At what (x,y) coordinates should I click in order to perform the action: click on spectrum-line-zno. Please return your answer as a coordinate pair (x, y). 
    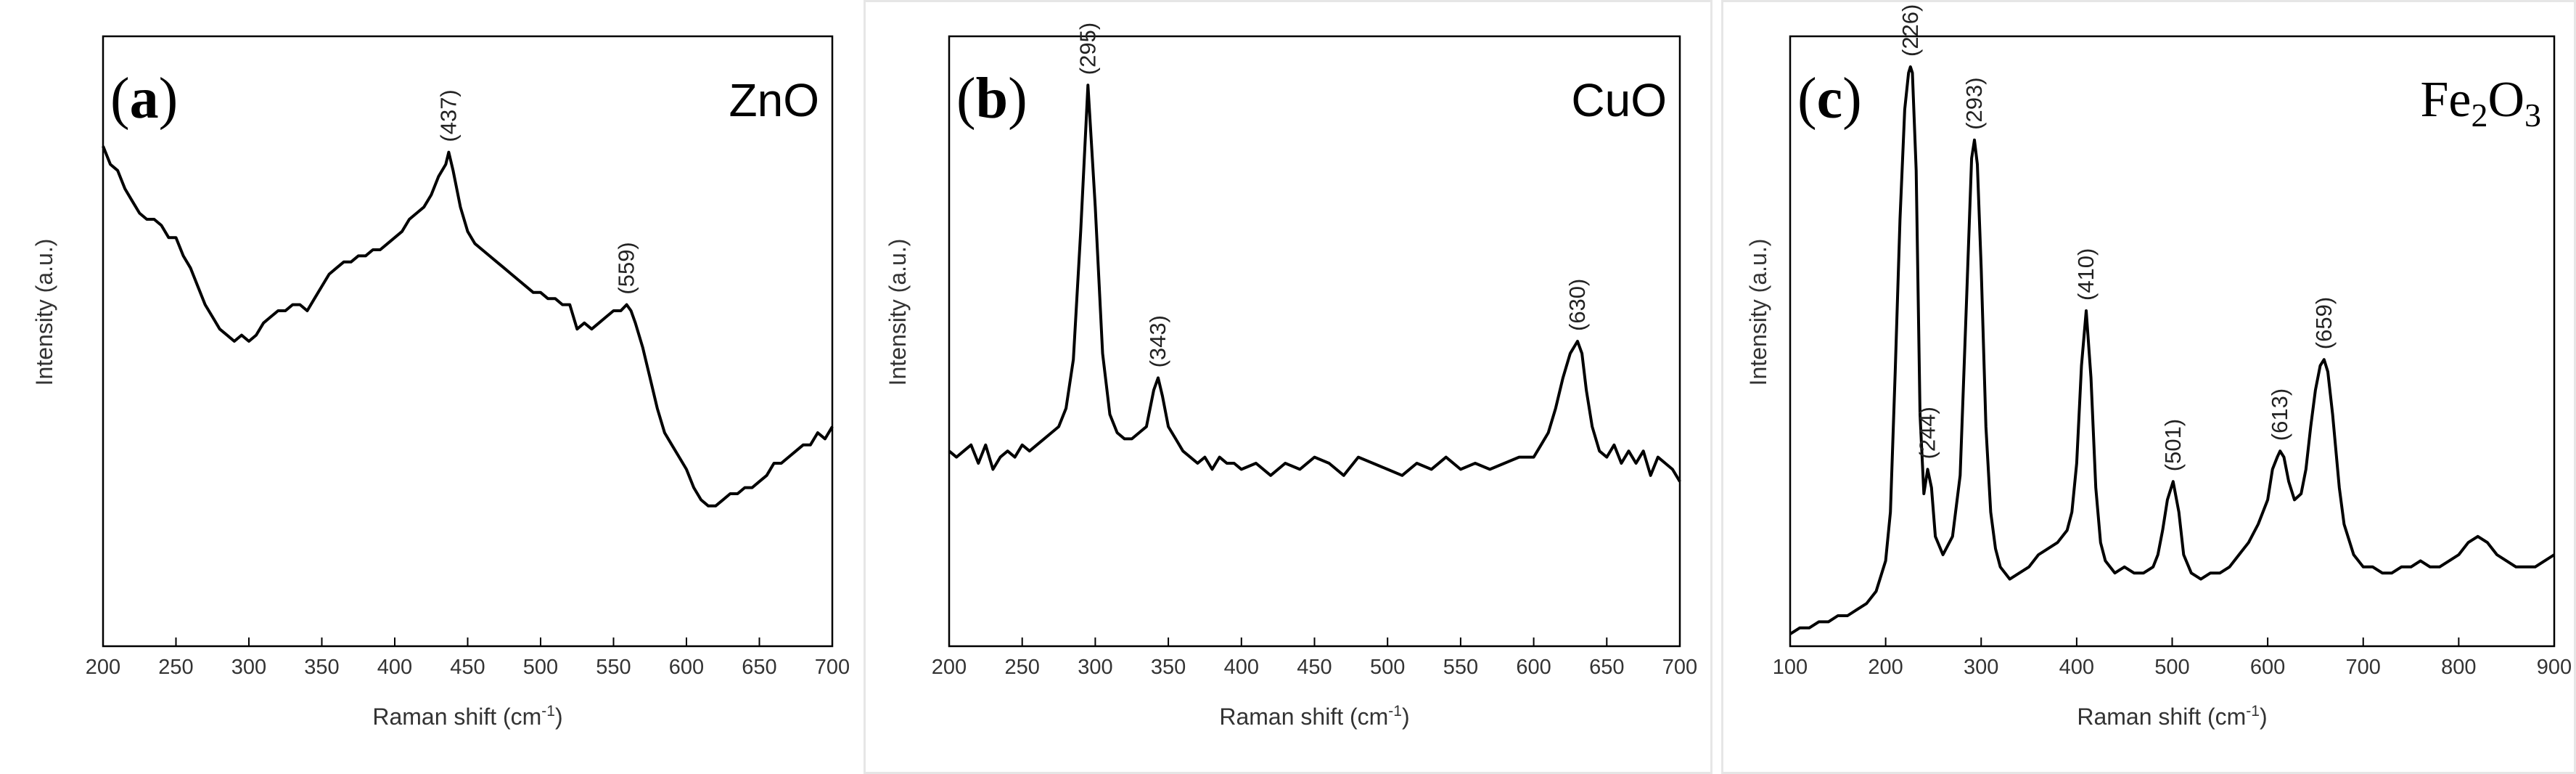
    Looking at the image, I should click on (468, 326).